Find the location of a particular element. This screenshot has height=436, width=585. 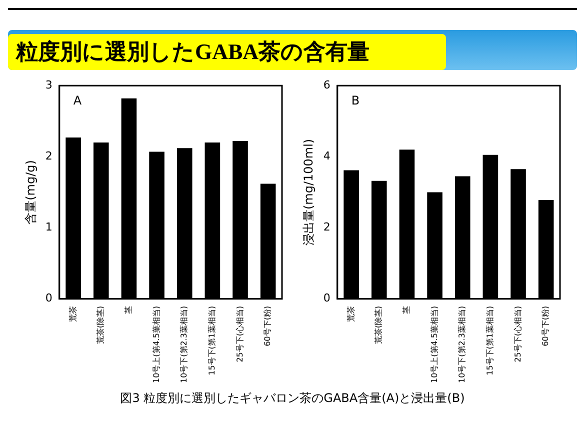

annotation: A is located at coordinates (77, 101).